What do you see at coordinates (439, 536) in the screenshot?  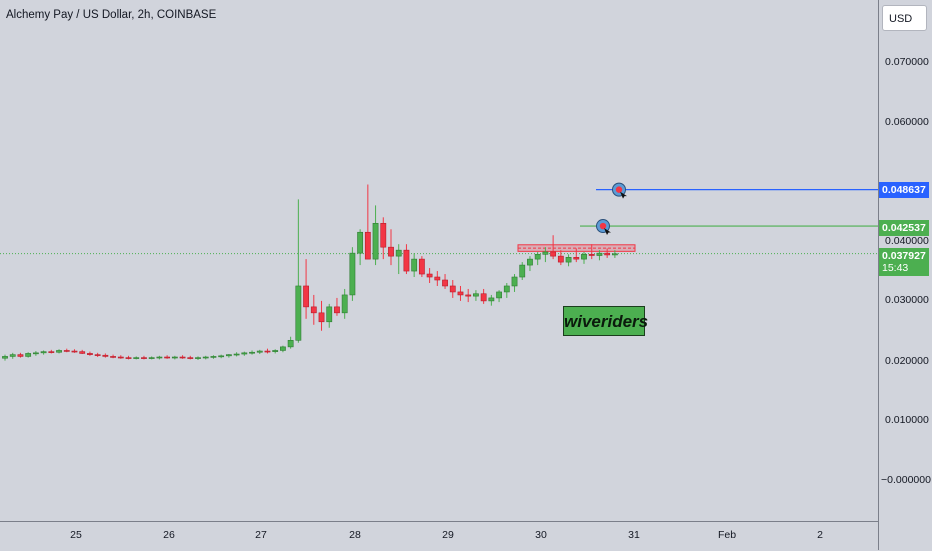 I see `time-axis` at bounding box center [439, 536].